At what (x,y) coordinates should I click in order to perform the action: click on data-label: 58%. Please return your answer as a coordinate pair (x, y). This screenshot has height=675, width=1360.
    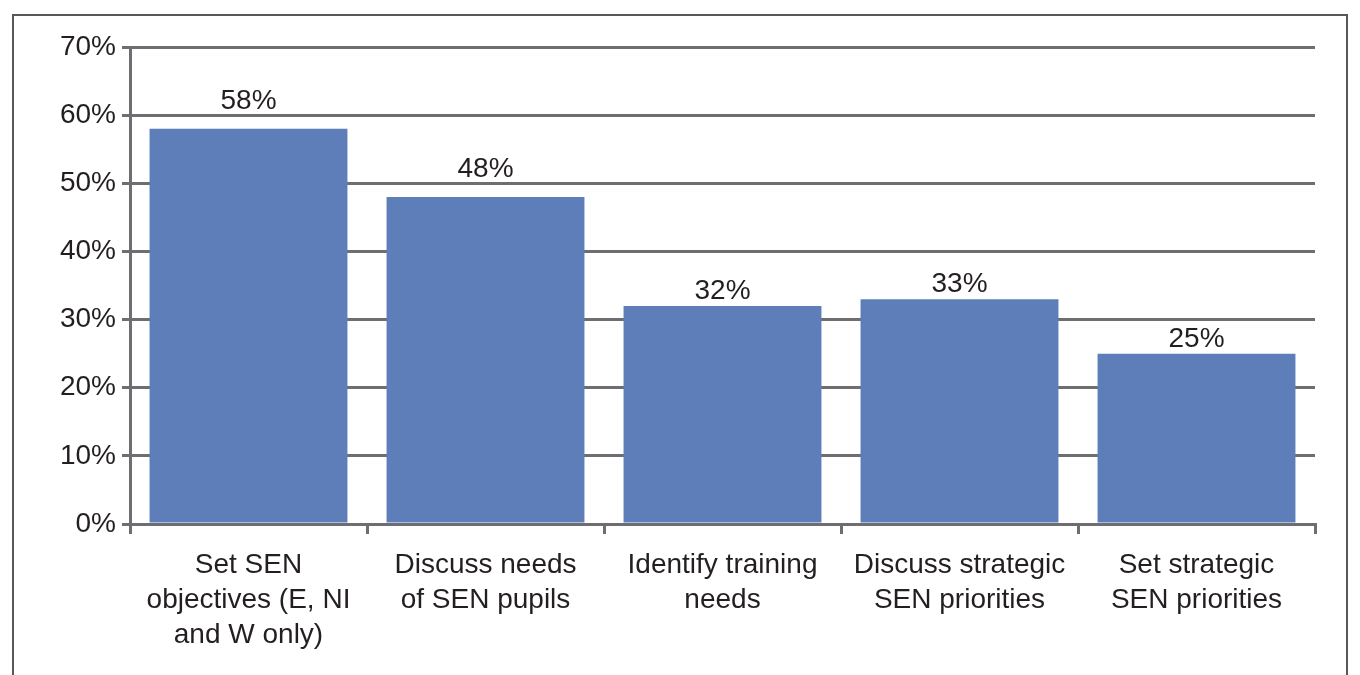
    Looking at the image, I should click on (248, 100).